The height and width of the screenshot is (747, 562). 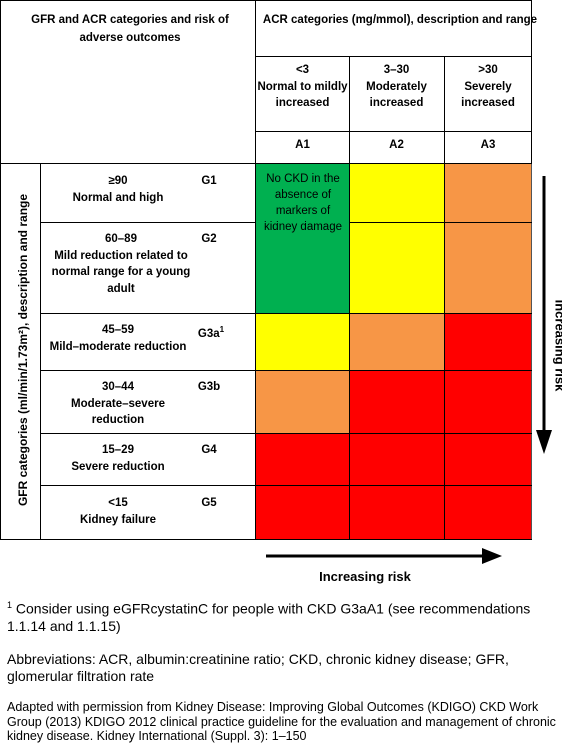 I want to click on gfr-g1-label: ≥90 Normal and high, so click(x=118, y=189).